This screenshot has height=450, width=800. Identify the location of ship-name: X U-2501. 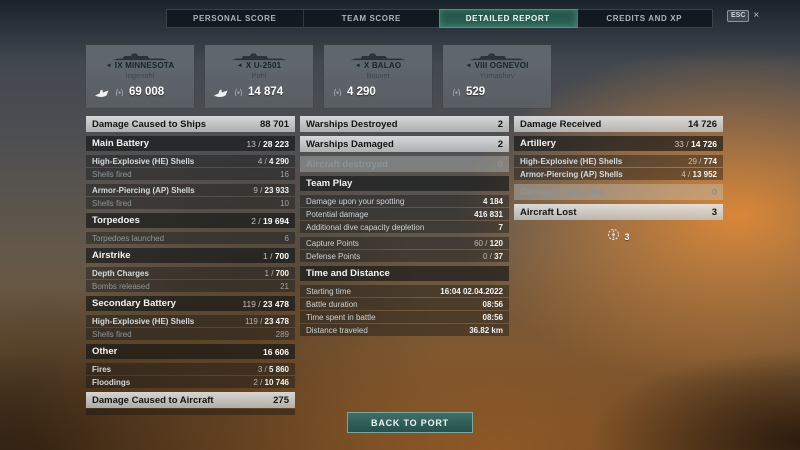
(263, 65).